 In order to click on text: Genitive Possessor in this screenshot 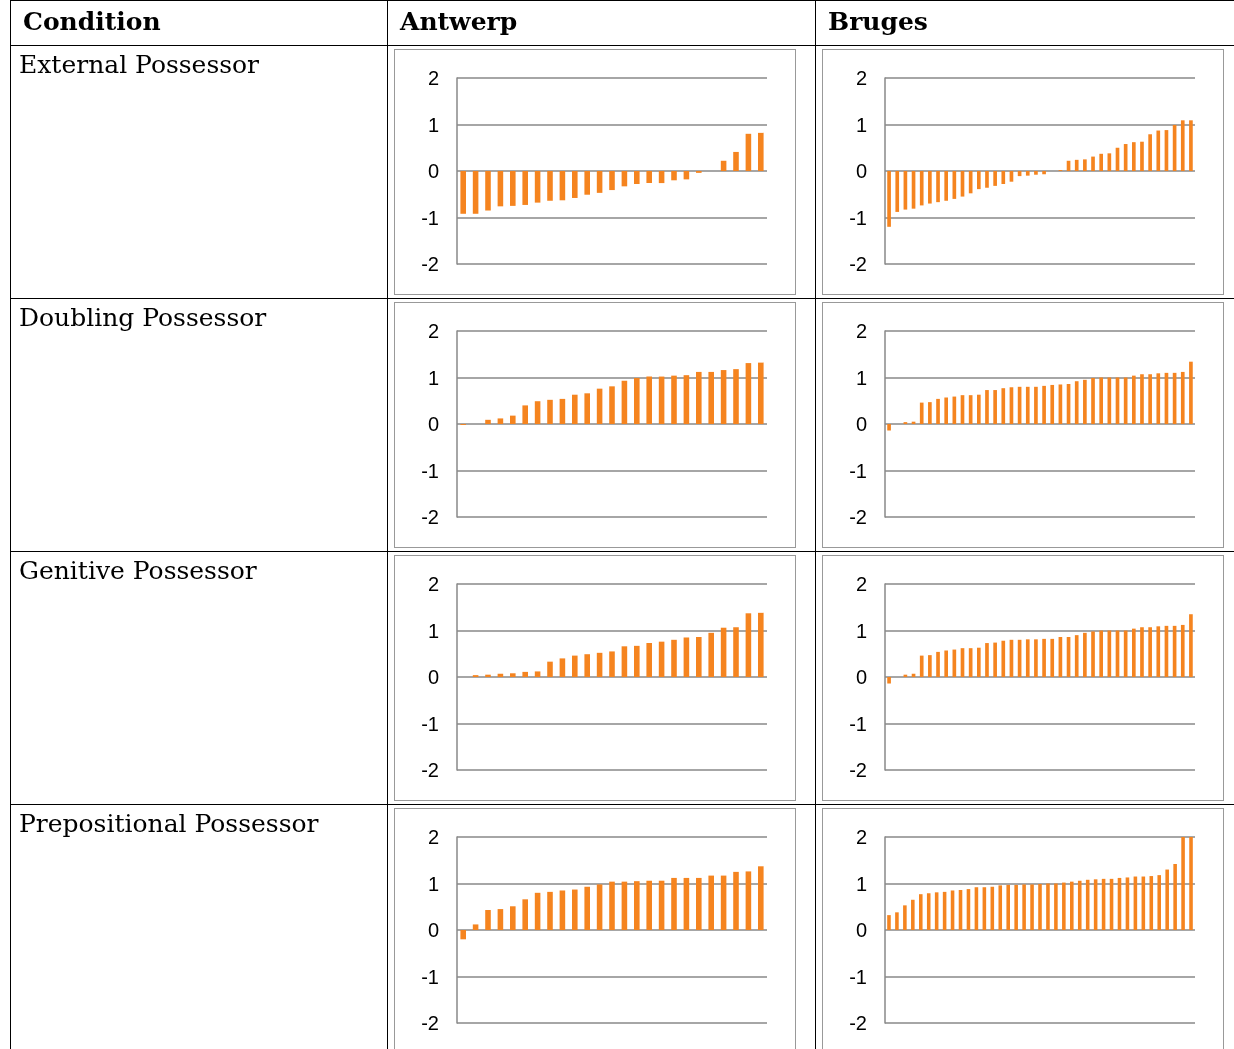, I will do `click(199, 678)`.